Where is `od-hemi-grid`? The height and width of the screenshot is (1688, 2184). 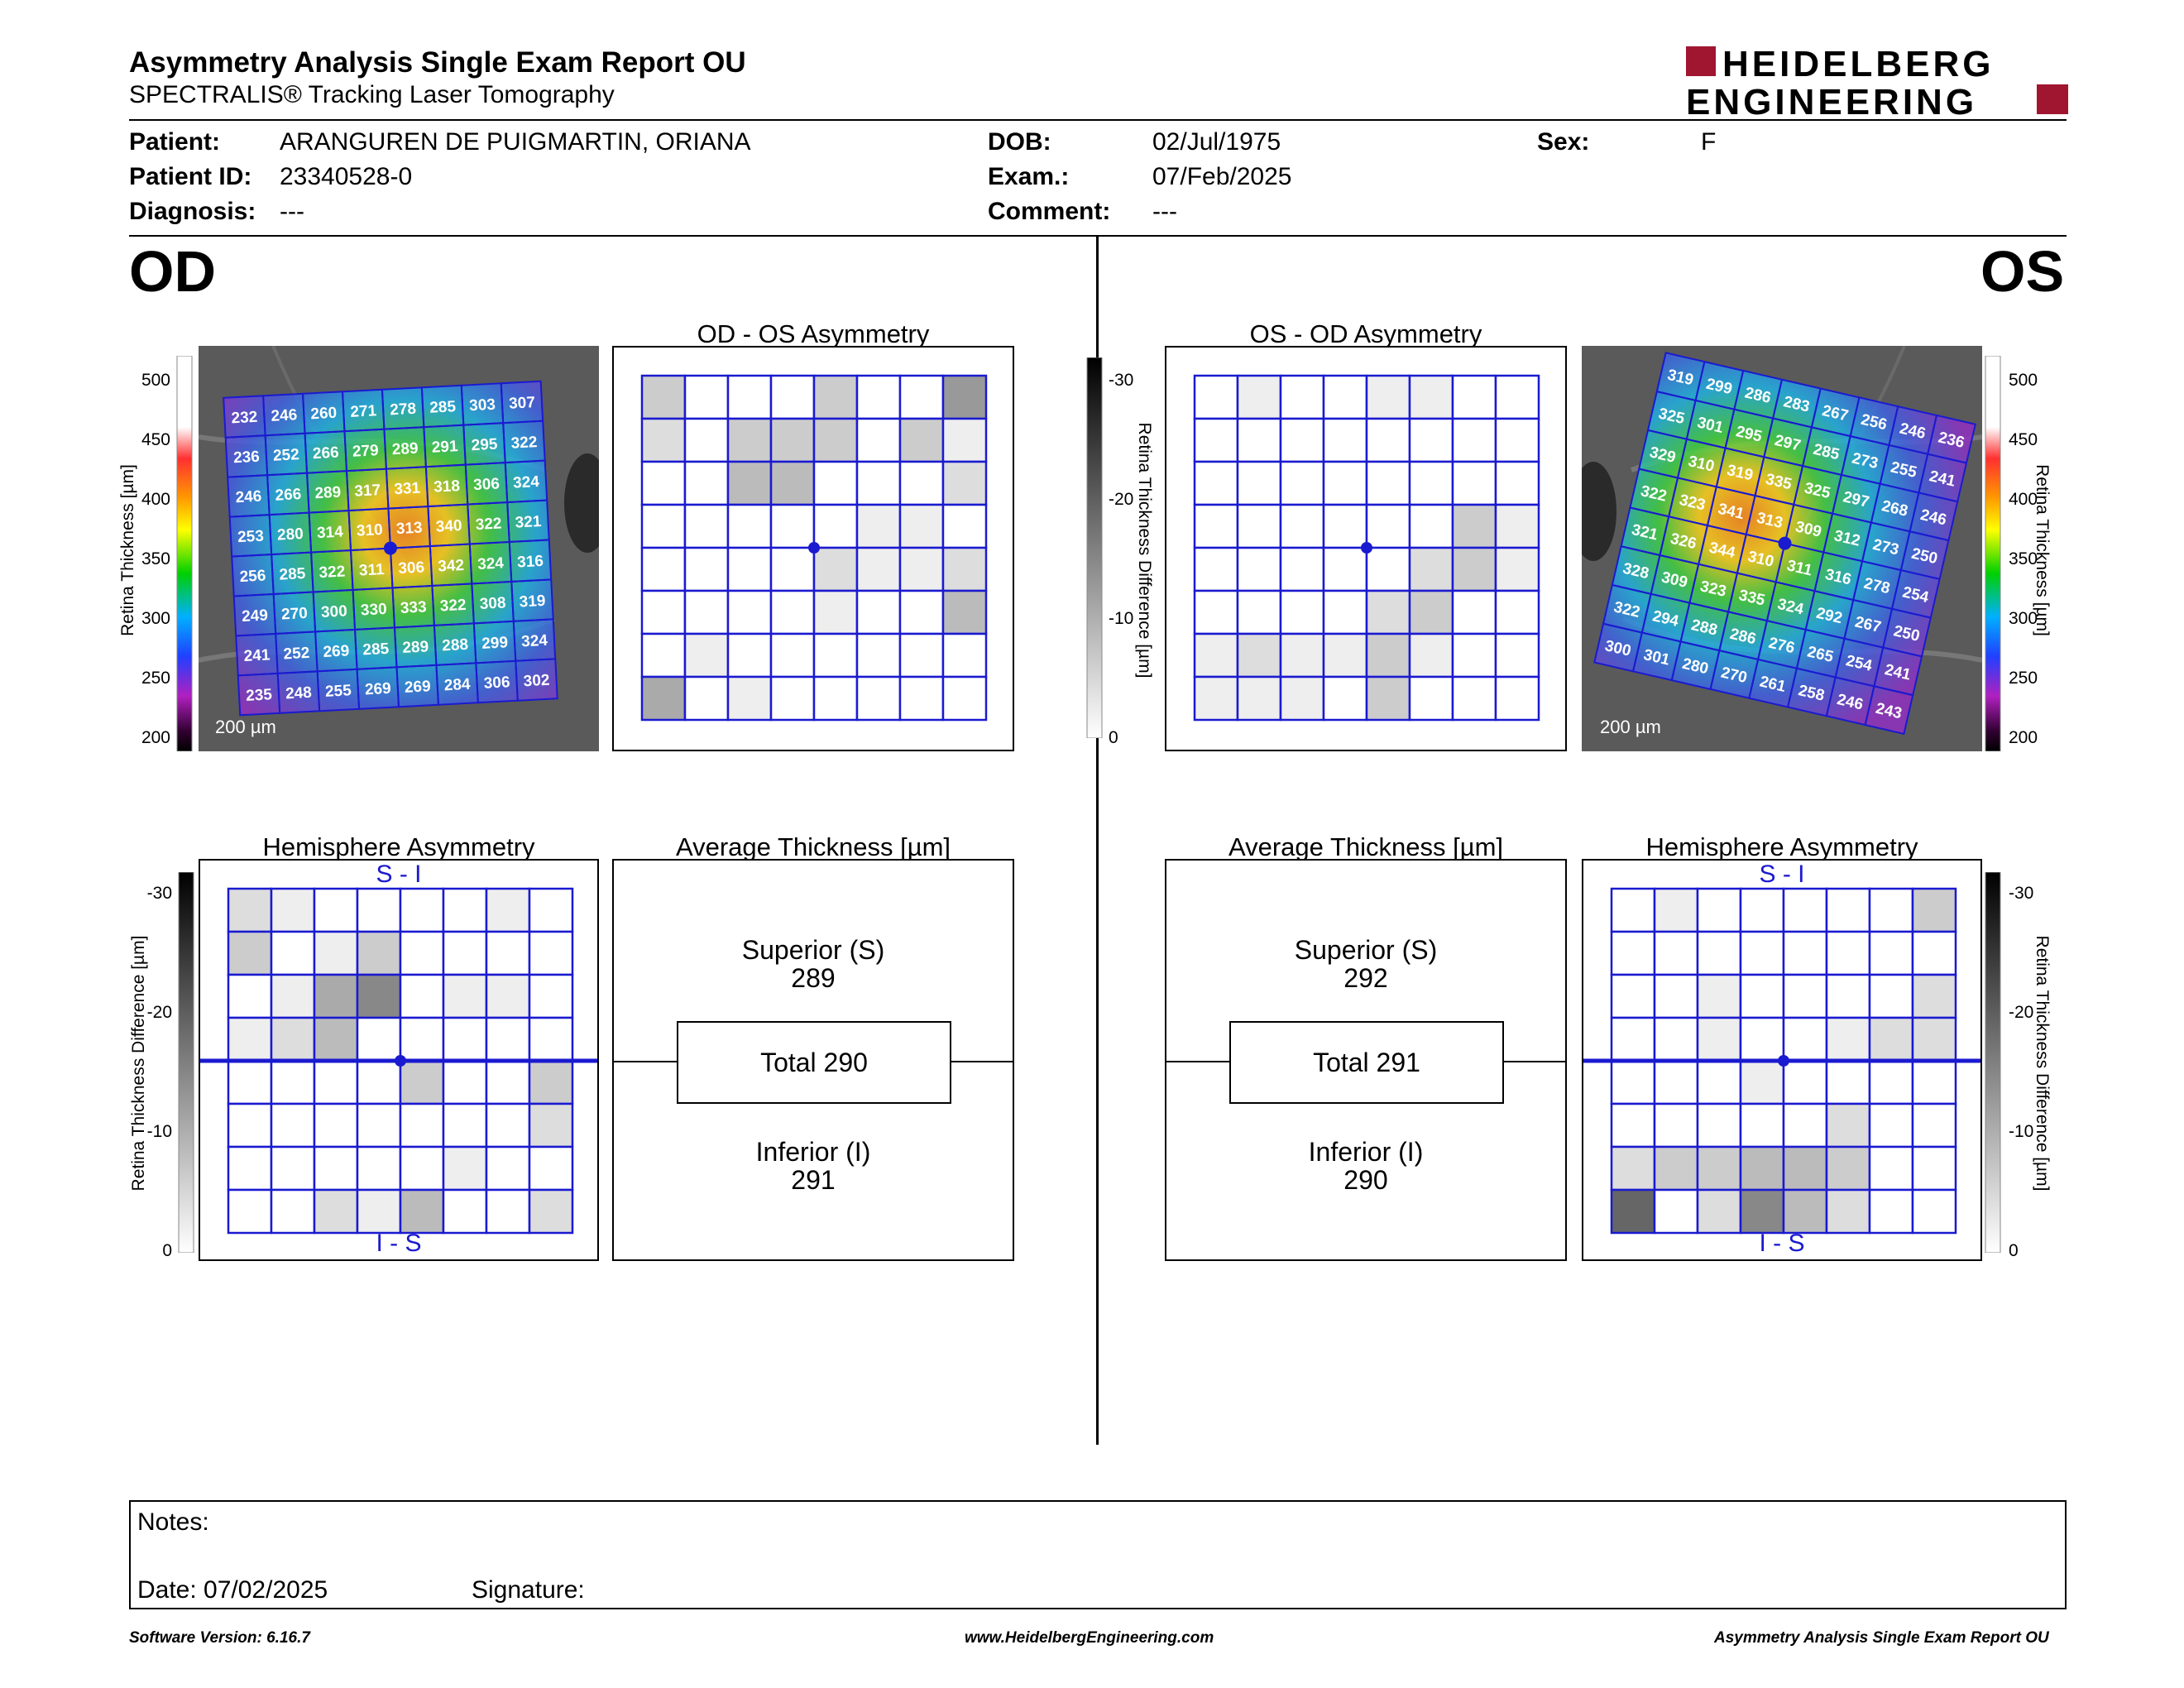 od-hemi-grid is located at coordinates (398, 1061).